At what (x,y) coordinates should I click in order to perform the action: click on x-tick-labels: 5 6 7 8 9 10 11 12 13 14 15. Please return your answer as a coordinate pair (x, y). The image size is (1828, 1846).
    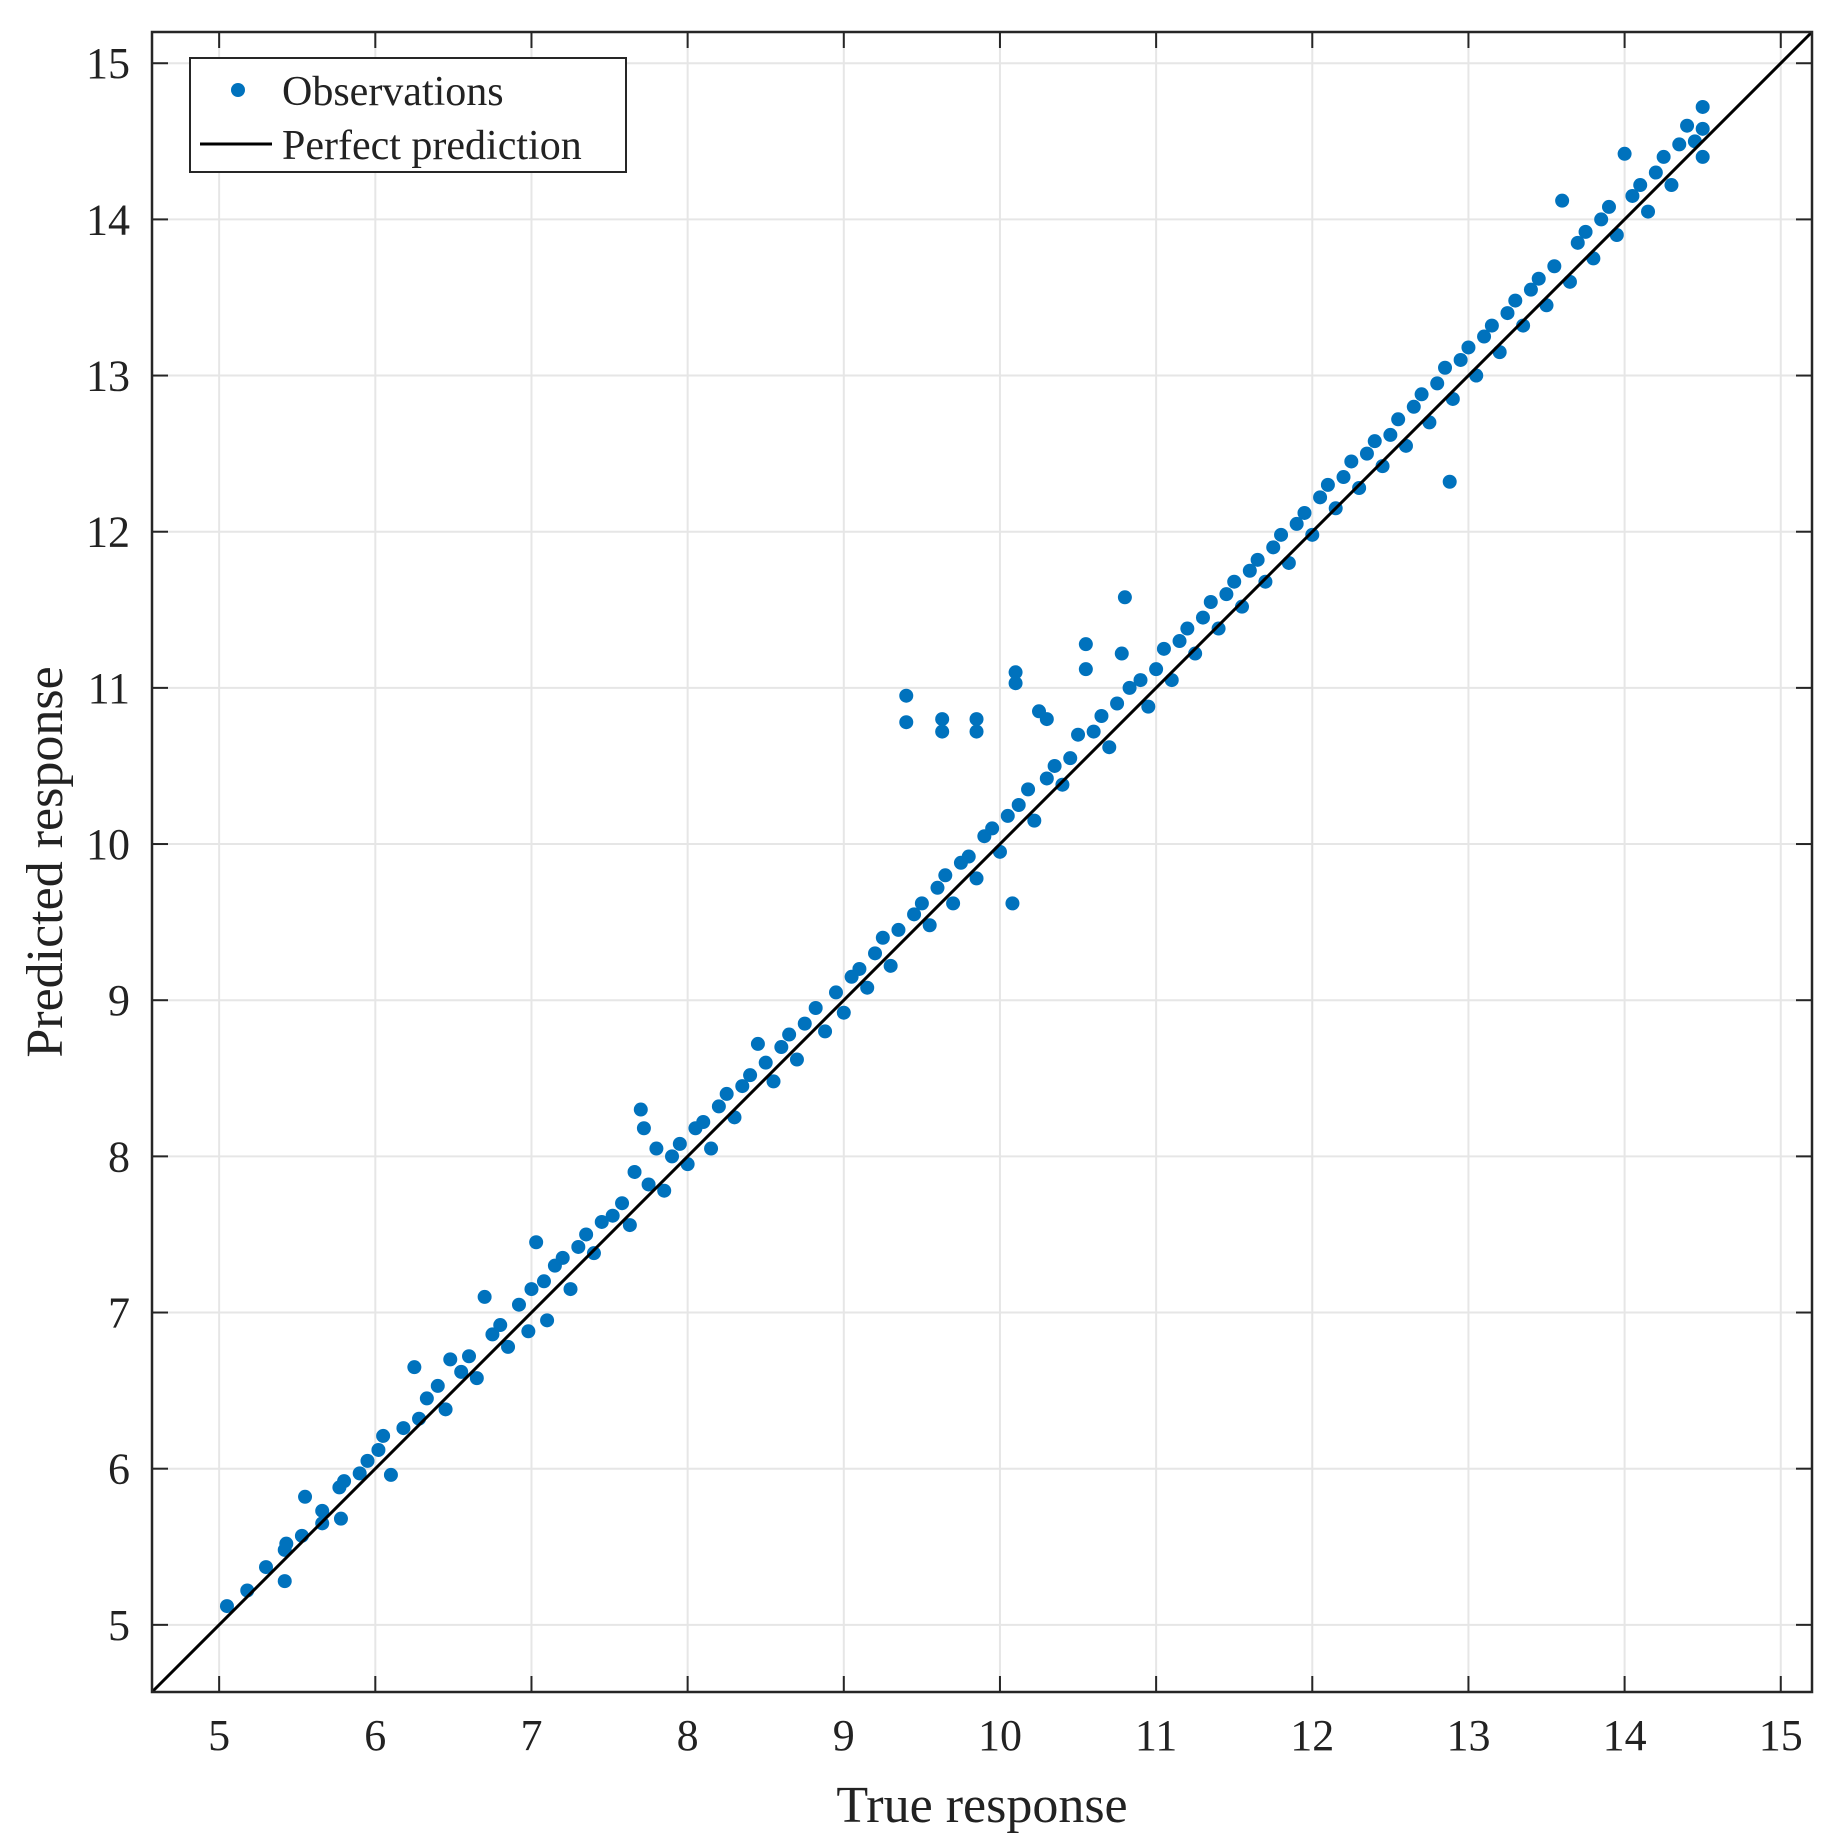
    Looking at the image, I should click on (1005, 1735).